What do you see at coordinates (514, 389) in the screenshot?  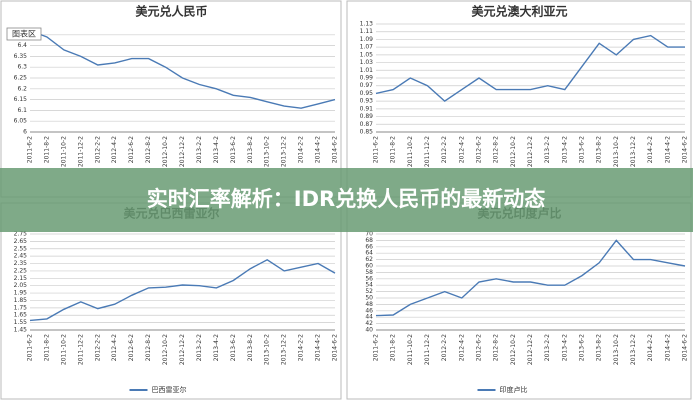 I see `legend-label: 印度卢比` at bounding box center [514, 389].